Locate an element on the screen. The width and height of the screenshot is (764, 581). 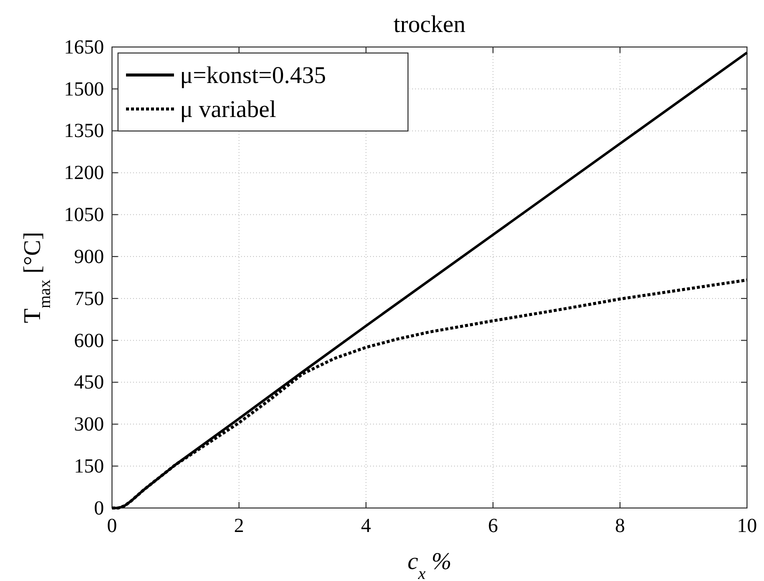
y-tick-label: 900 is located at coordinates (89, 257).